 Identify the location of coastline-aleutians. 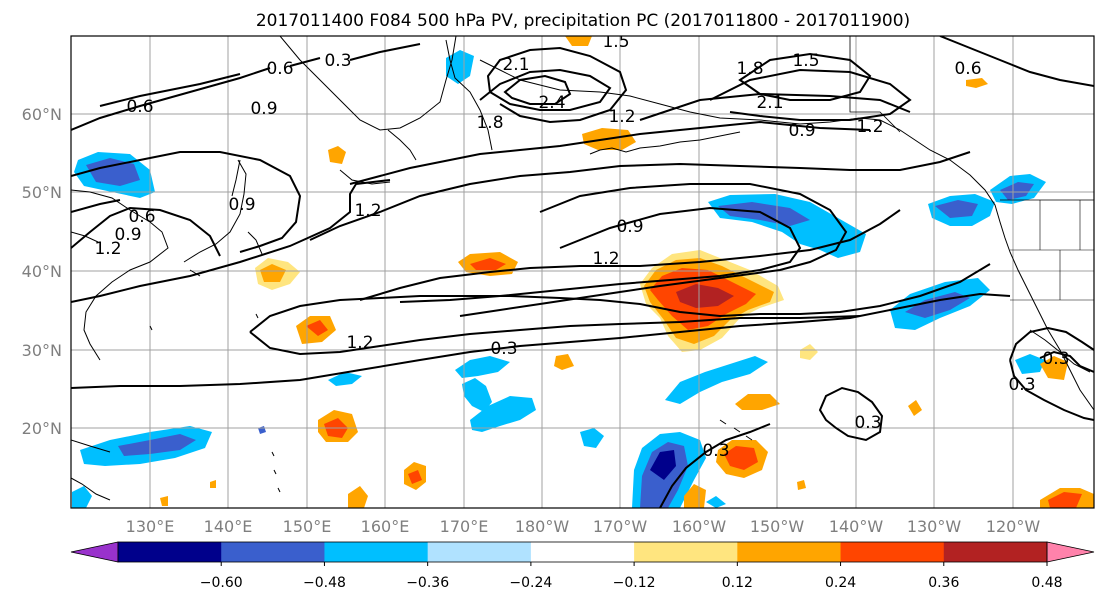
(665, 143).